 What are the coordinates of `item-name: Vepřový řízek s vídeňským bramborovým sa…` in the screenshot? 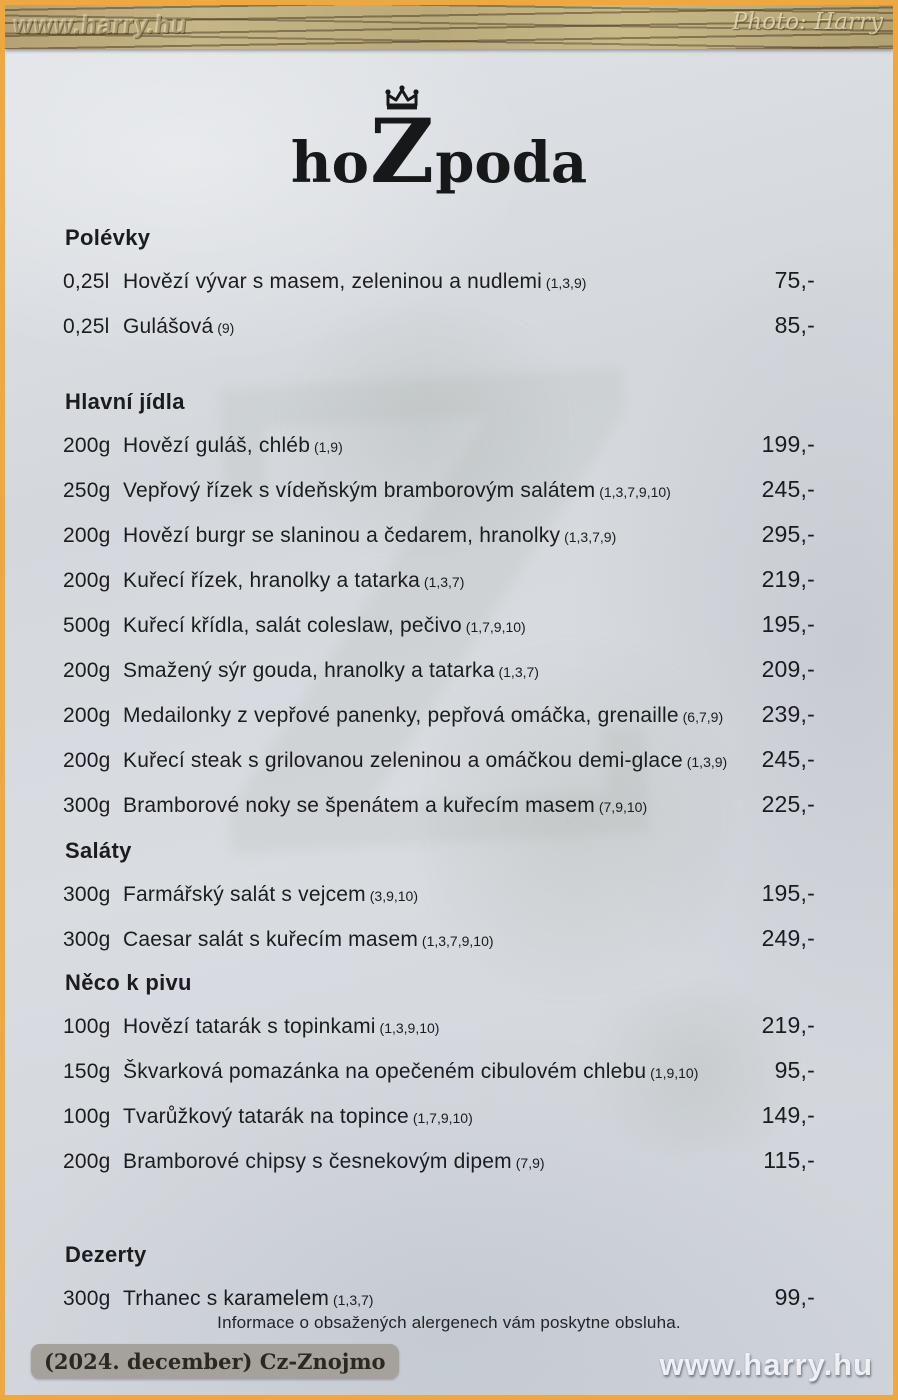 It's located at (430, 491).